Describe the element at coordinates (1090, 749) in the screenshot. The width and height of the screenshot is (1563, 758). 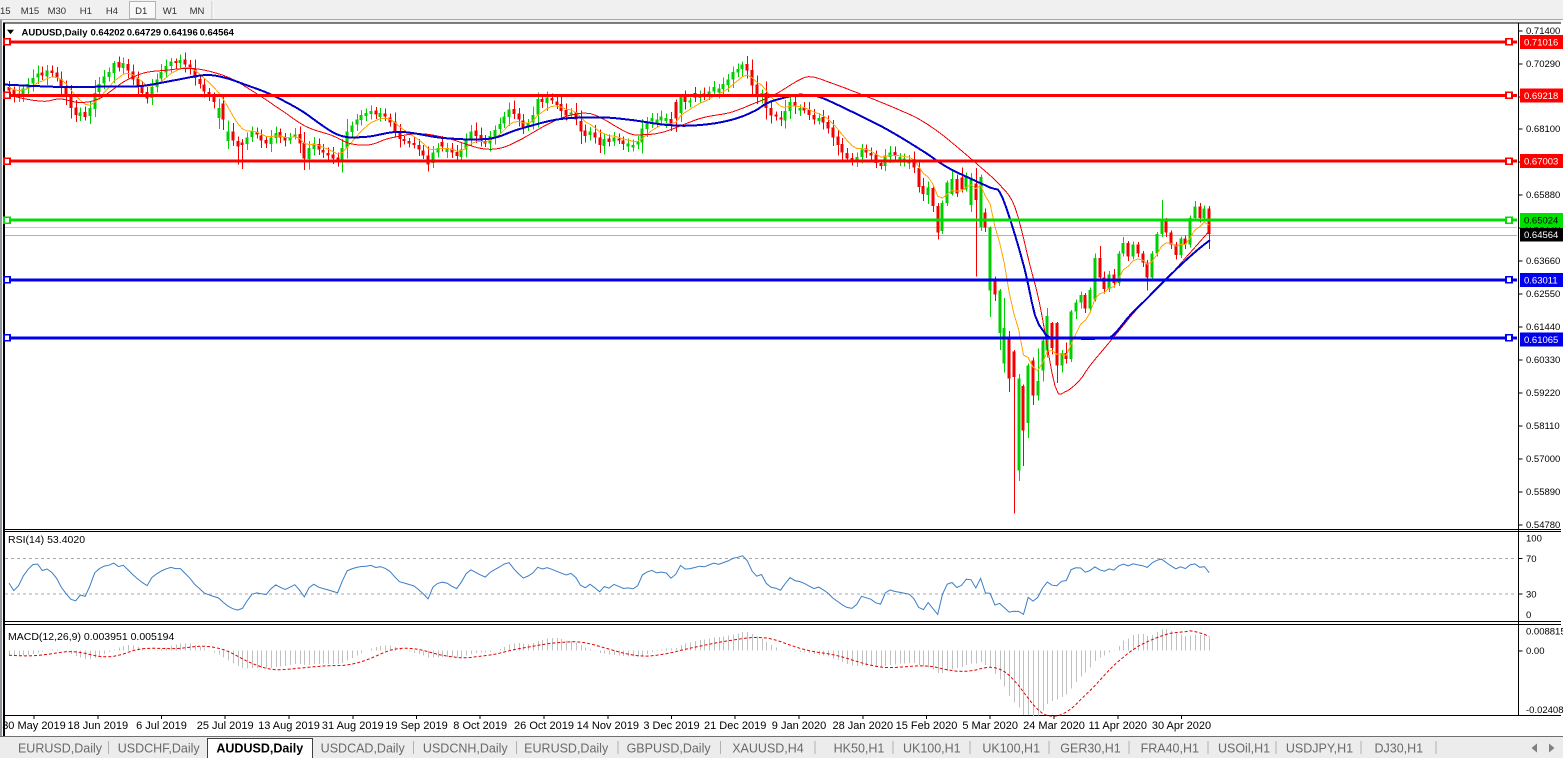
I see `svg-text: GER30,H1` at that location.